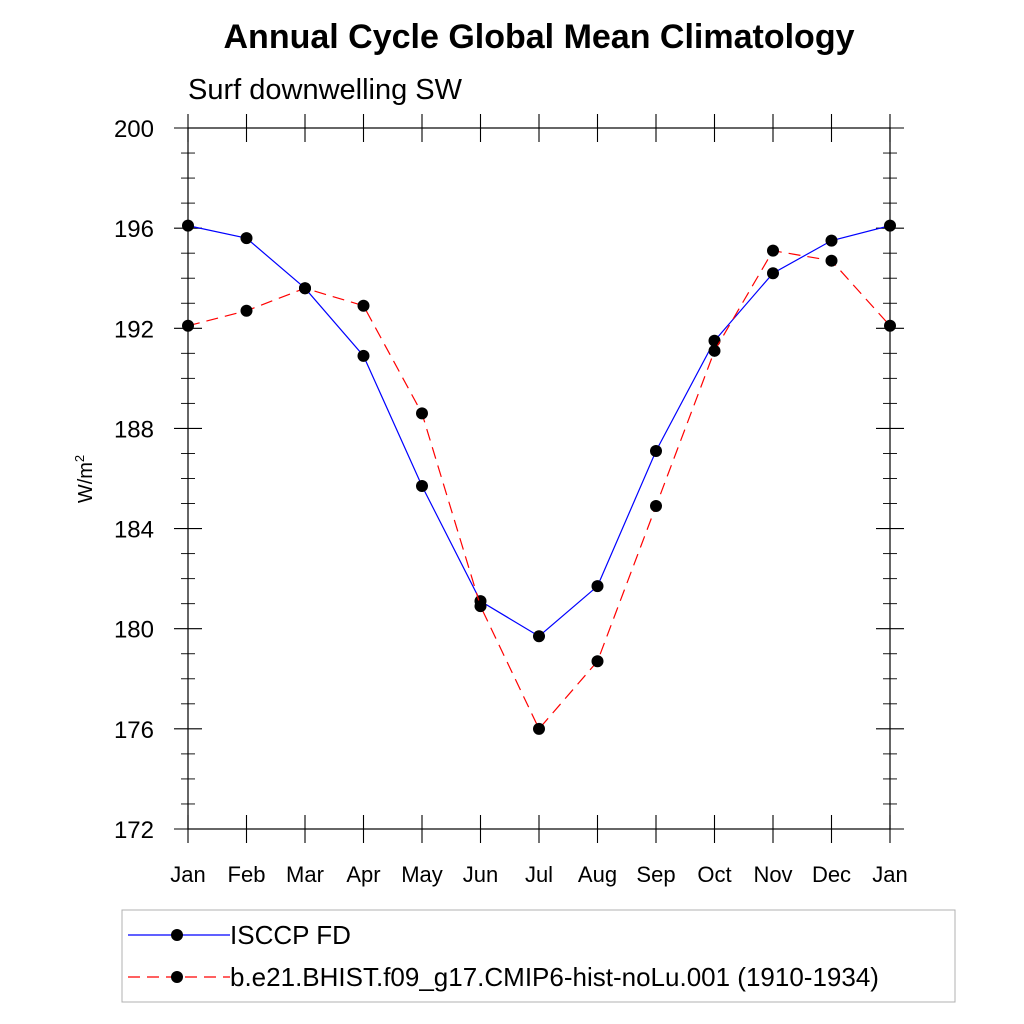 The image size is (1024, 1024). What do you see at coordinates (134, 630) in the screenshot?
I see `y-tick-label: 180` at bounding box center [134, 630].